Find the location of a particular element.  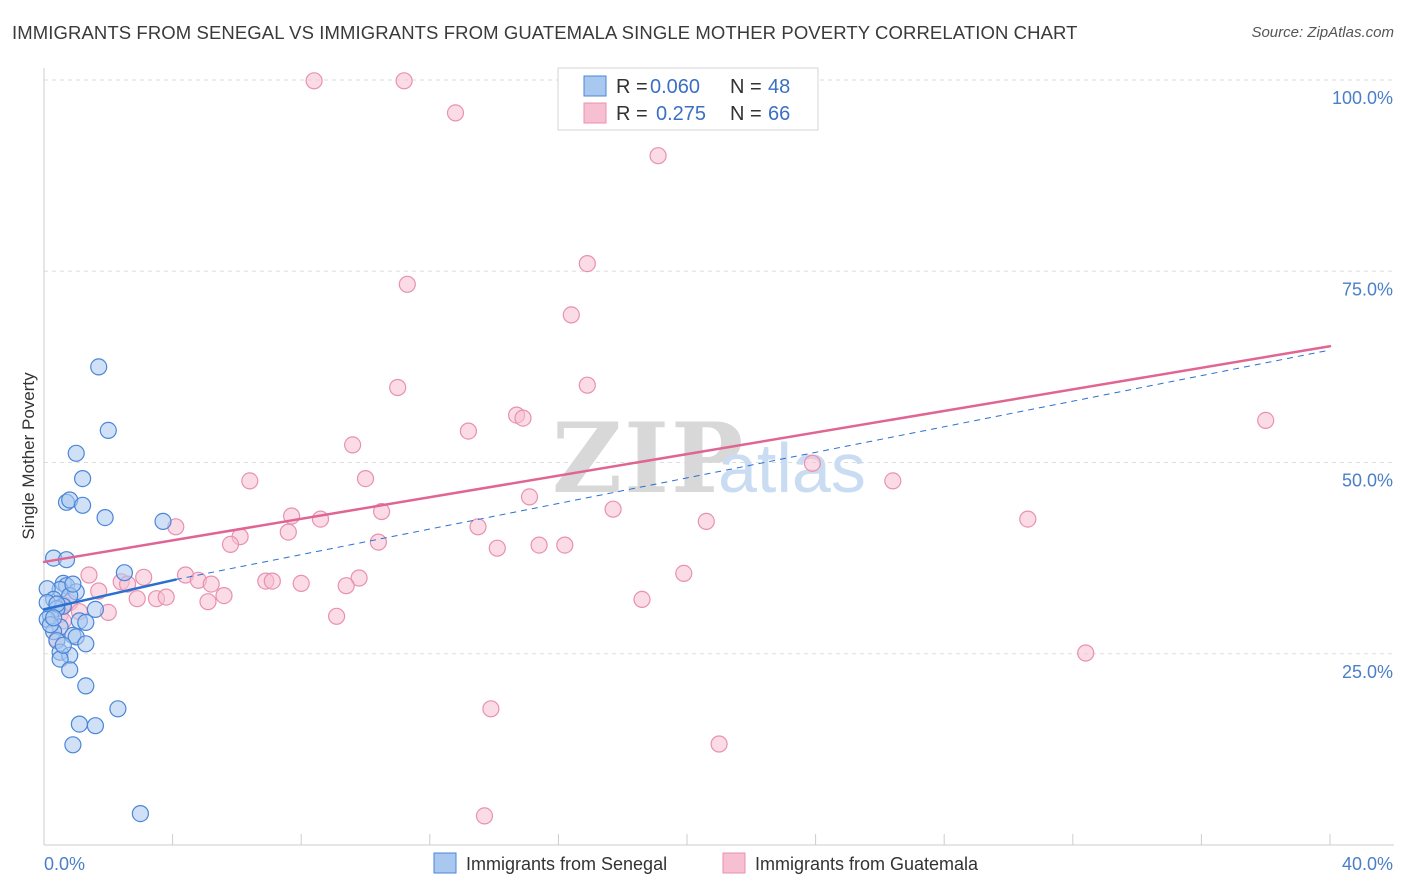

trend-line-senegal is located at coordinates (110, 594).